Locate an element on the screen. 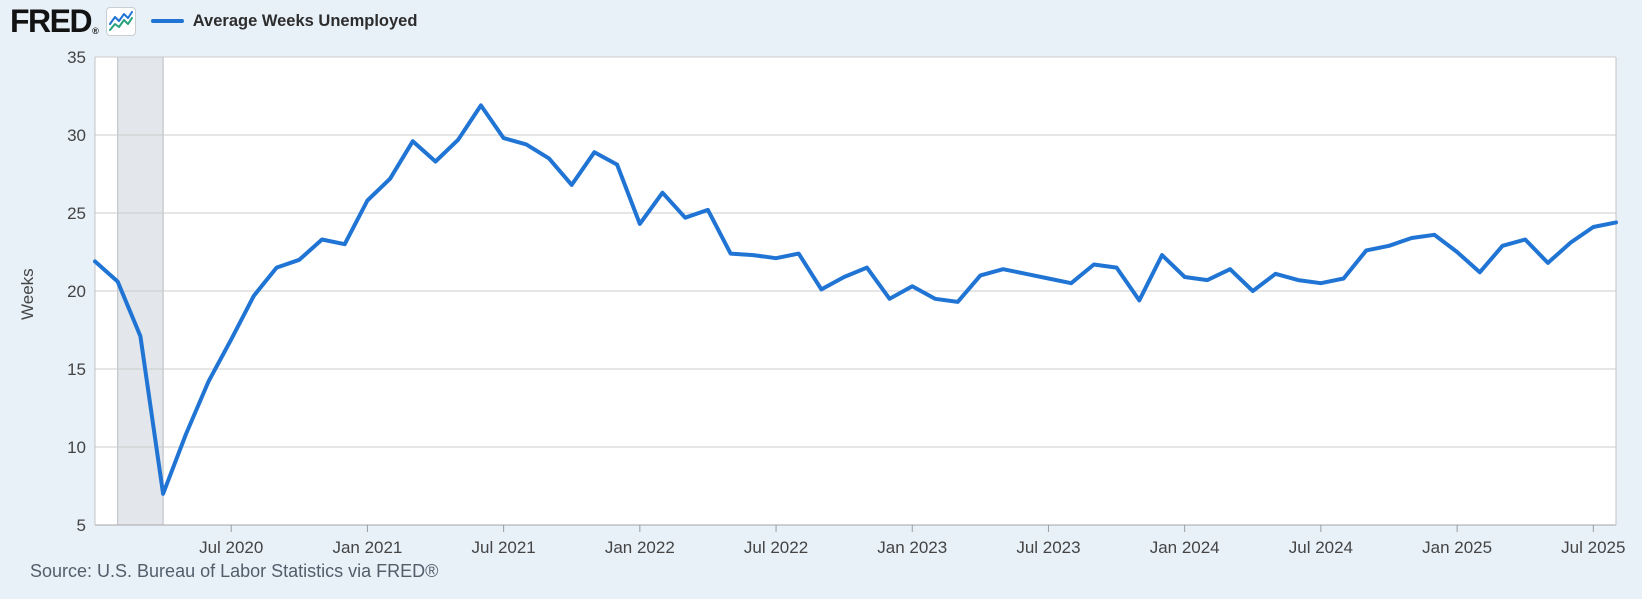 The height and width of the screenshot is (599, 1642). fred-sparkline-icon is located at coordinates (120, 21).